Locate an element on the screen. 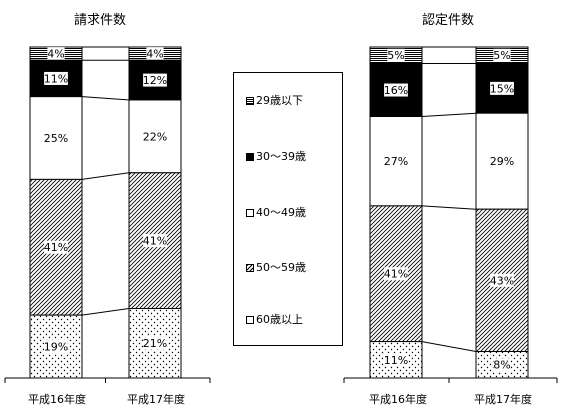 The width and height of the screenshot is (563, 413). bar-segment-60s is located at coordinates (502, 365).